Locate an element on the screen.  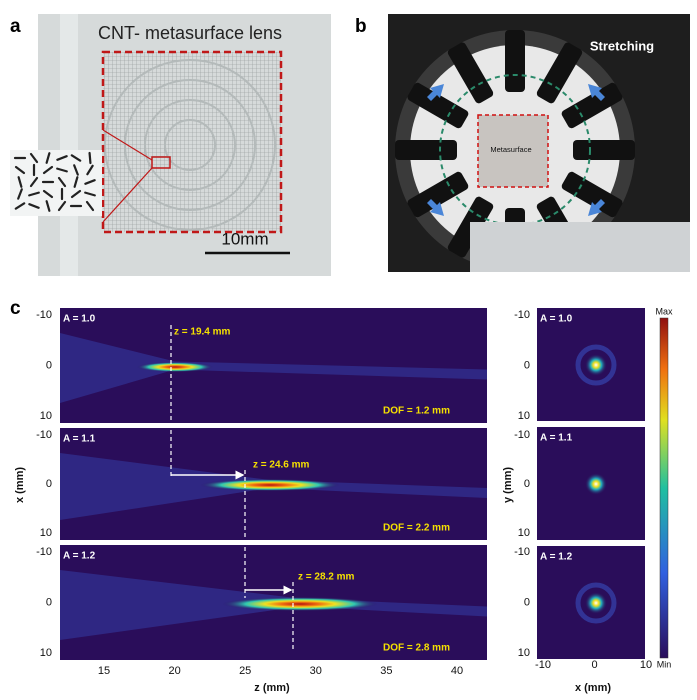
metasurface is located at coordinates (513, 151).